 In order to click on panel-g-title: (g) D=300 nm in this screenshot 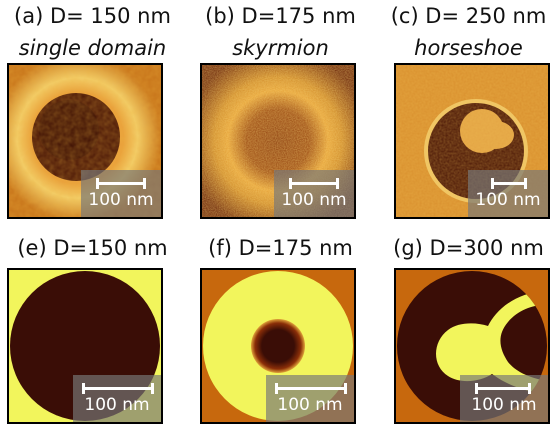, I will do `click(468, 248)`.